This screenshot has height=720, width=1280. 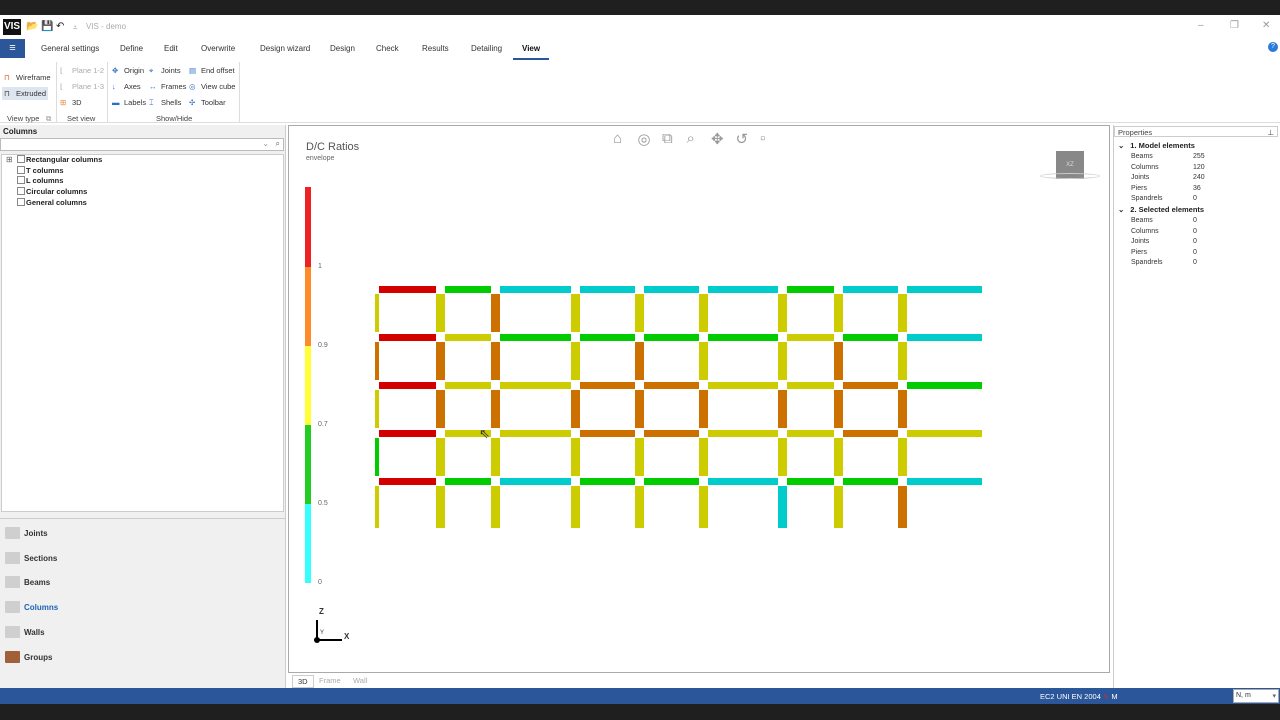 What do you see at coordinates (1273, 47) in the screenshot?
I see `help-icon: ?` at bounding box center [1273, 47].